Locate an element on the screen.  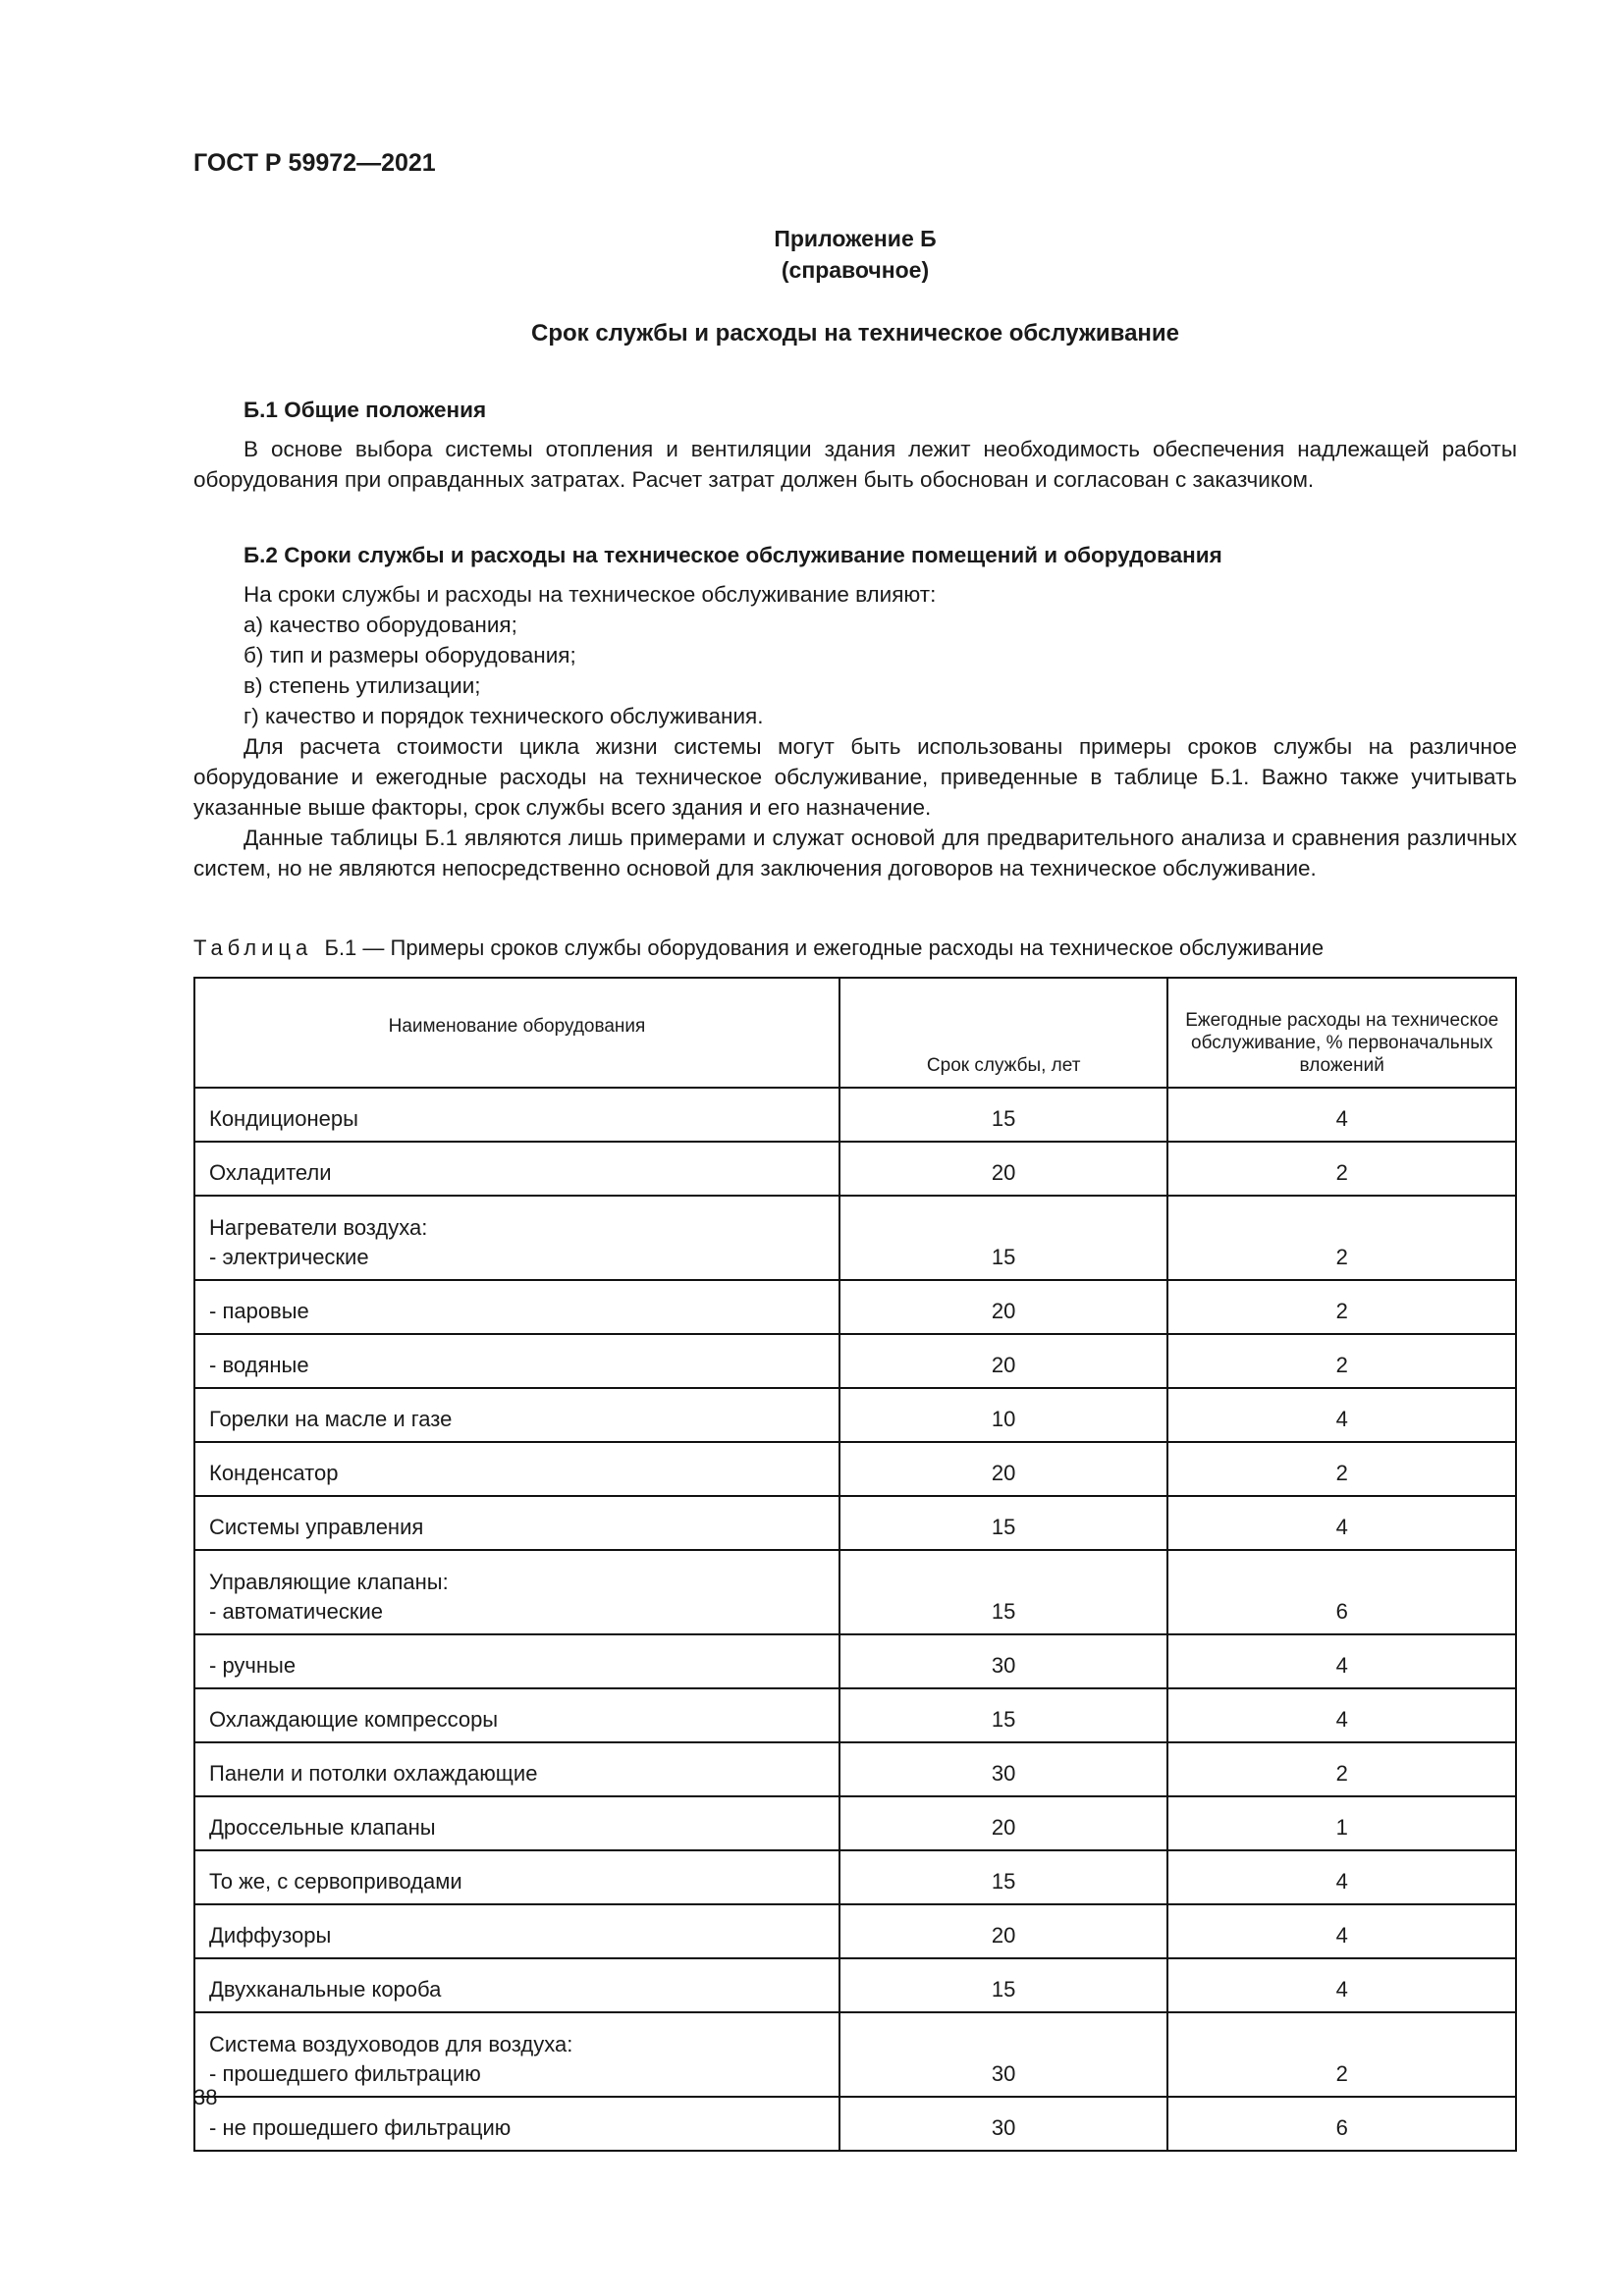
appendix-title: Приложение Б is located at coordinates (855, 238).